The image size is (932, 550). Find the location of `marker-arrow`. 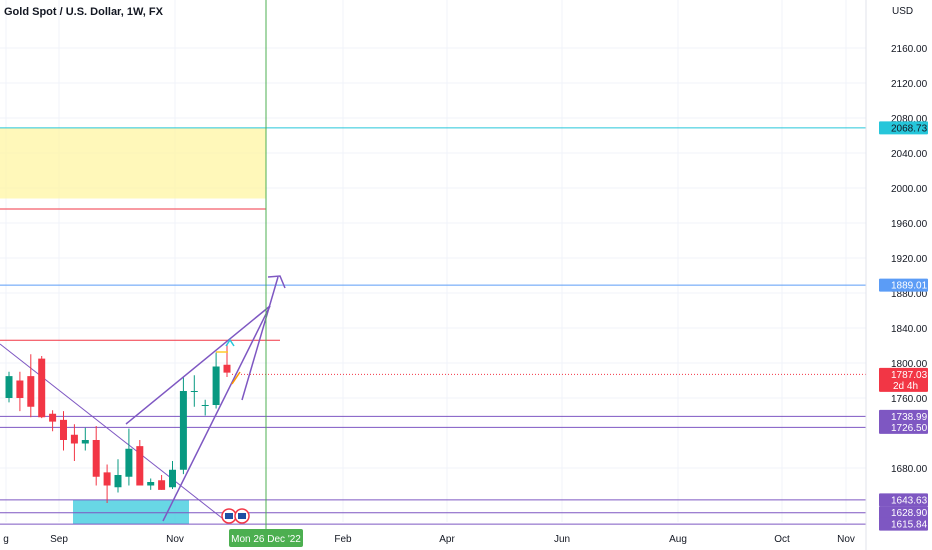

marker-arrow is located at coordinates (230, 342).